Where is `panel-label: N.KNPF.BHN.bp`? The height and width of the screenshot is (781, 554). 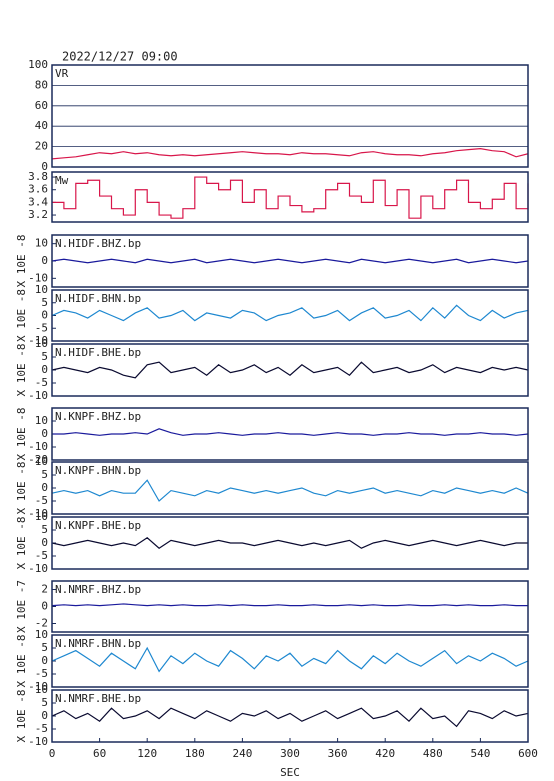
panel-label: N.KNPF.BHN.bp is located at coordinates (98, 470).